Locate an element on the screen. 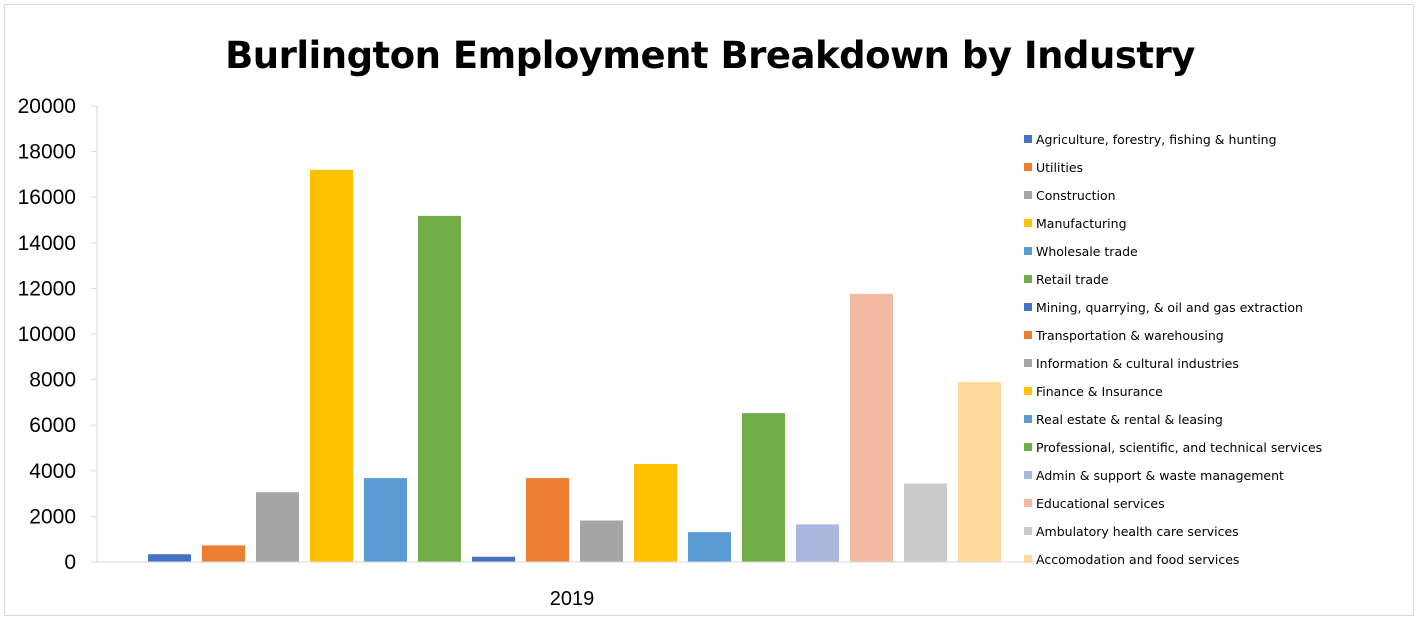  x-category-label: 2019 is located at coordinates (572, 599).